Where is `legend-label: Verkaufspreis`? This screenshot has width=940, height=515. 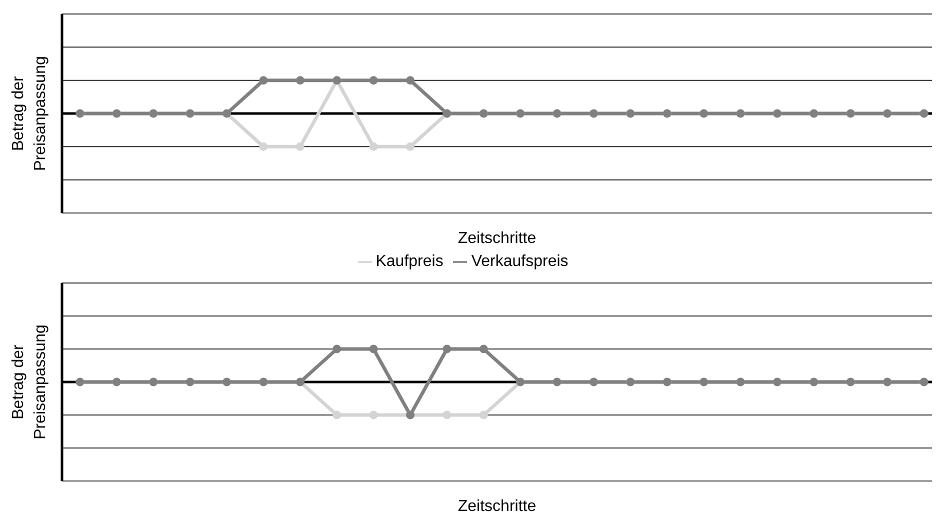 legend-label: Verkaufspreis is located at coordinates (519, 261).